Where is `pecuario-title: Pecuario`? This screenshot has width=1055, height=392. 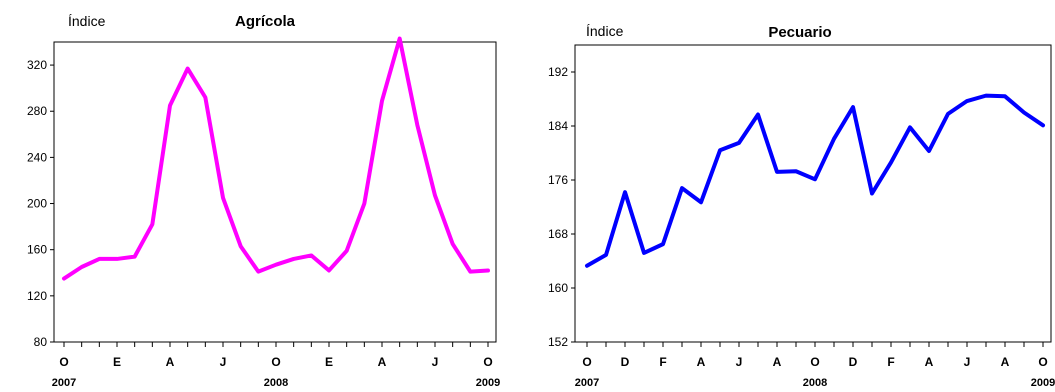 pecuario-title: Pecuario is located at coordinates (799, 32).